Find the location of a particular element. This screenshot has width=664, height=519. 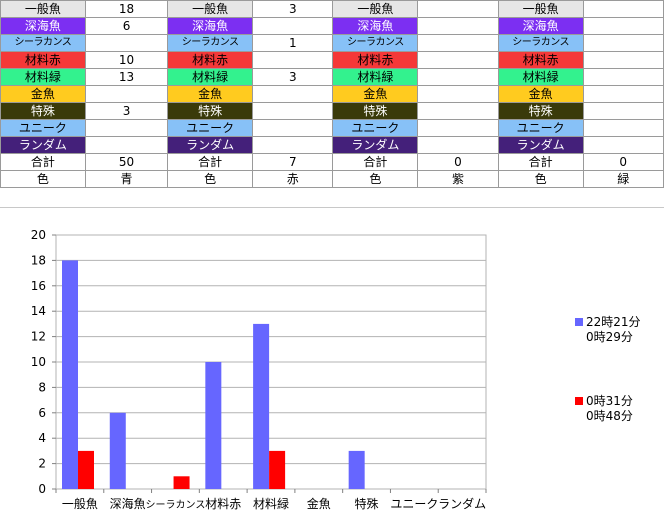

value-cell: 50 is located at coordinates (126, 162).